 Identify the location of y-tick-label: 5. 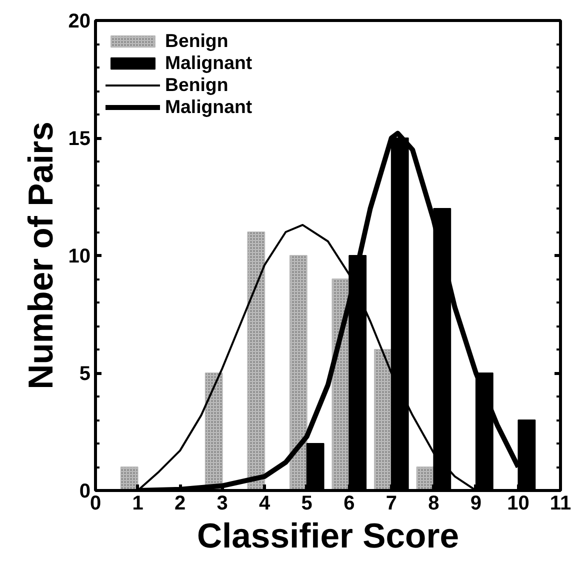
(84, 374).